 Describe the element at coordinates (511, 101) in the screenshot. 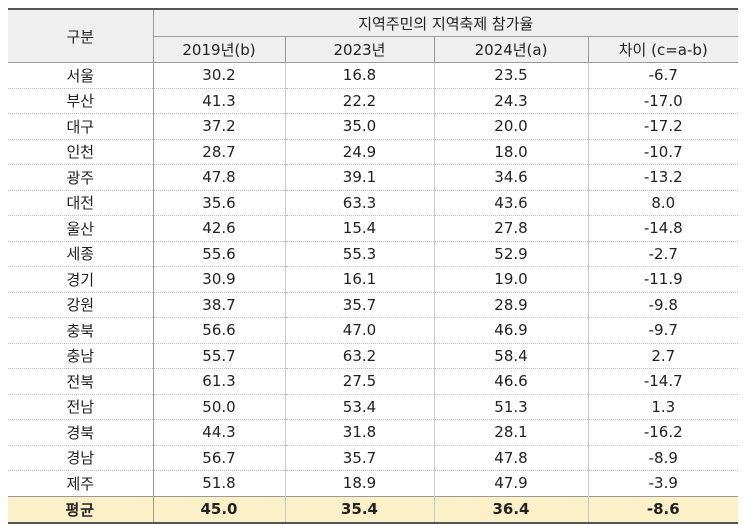

I see `value-2024-cell: 24.3` at that location.